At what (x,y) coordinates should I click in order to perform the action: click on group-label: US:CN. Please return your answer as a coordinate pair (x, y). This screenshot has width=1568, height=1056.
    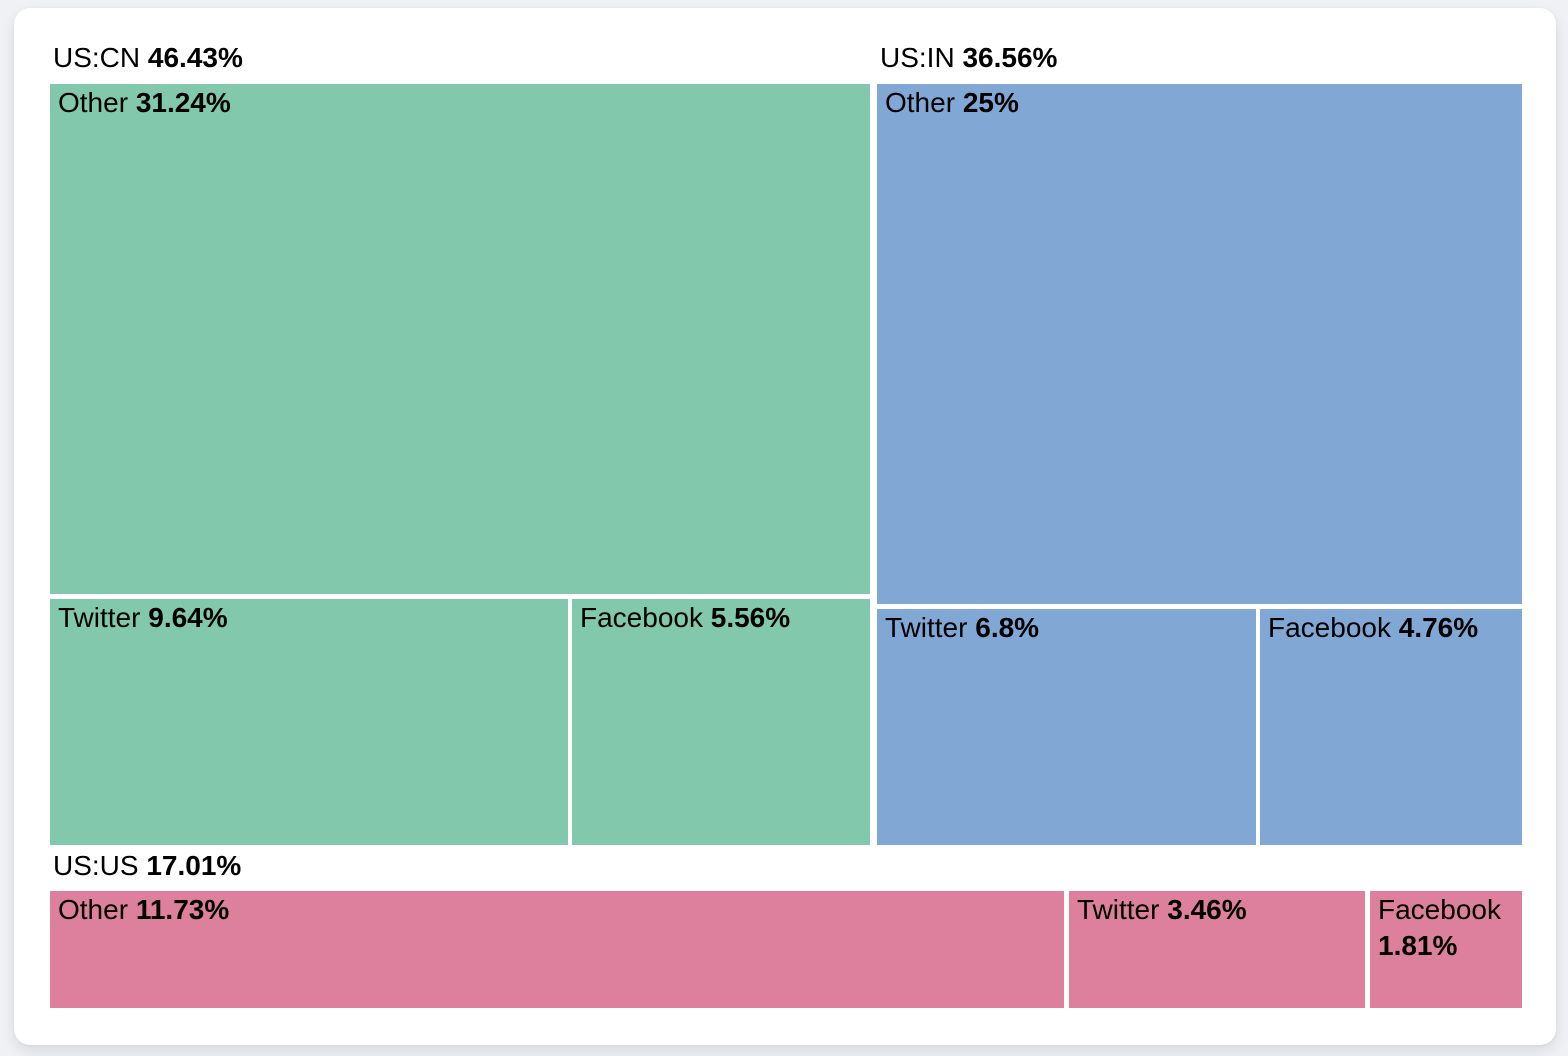
    Looking at the image, I should click on (97, 57).